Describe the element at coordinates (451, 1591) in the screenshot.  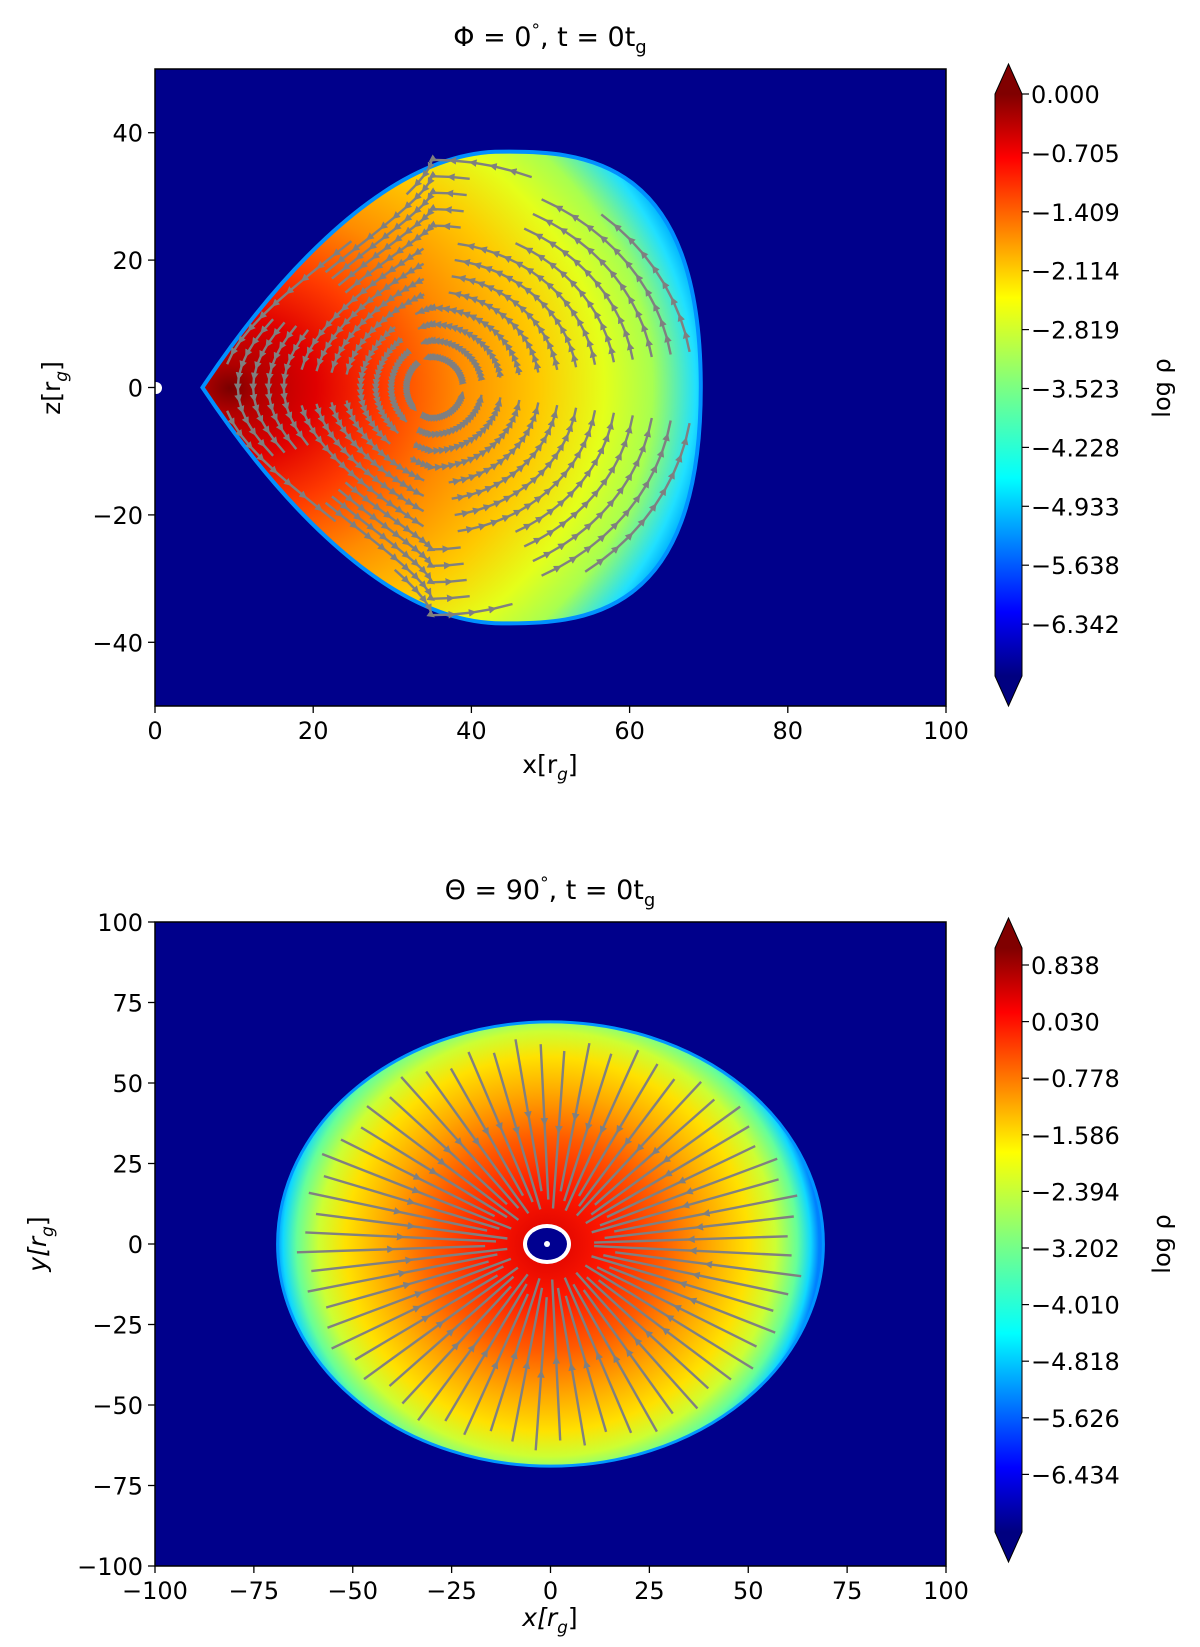
I see `x-tick-label: −25` at that location.